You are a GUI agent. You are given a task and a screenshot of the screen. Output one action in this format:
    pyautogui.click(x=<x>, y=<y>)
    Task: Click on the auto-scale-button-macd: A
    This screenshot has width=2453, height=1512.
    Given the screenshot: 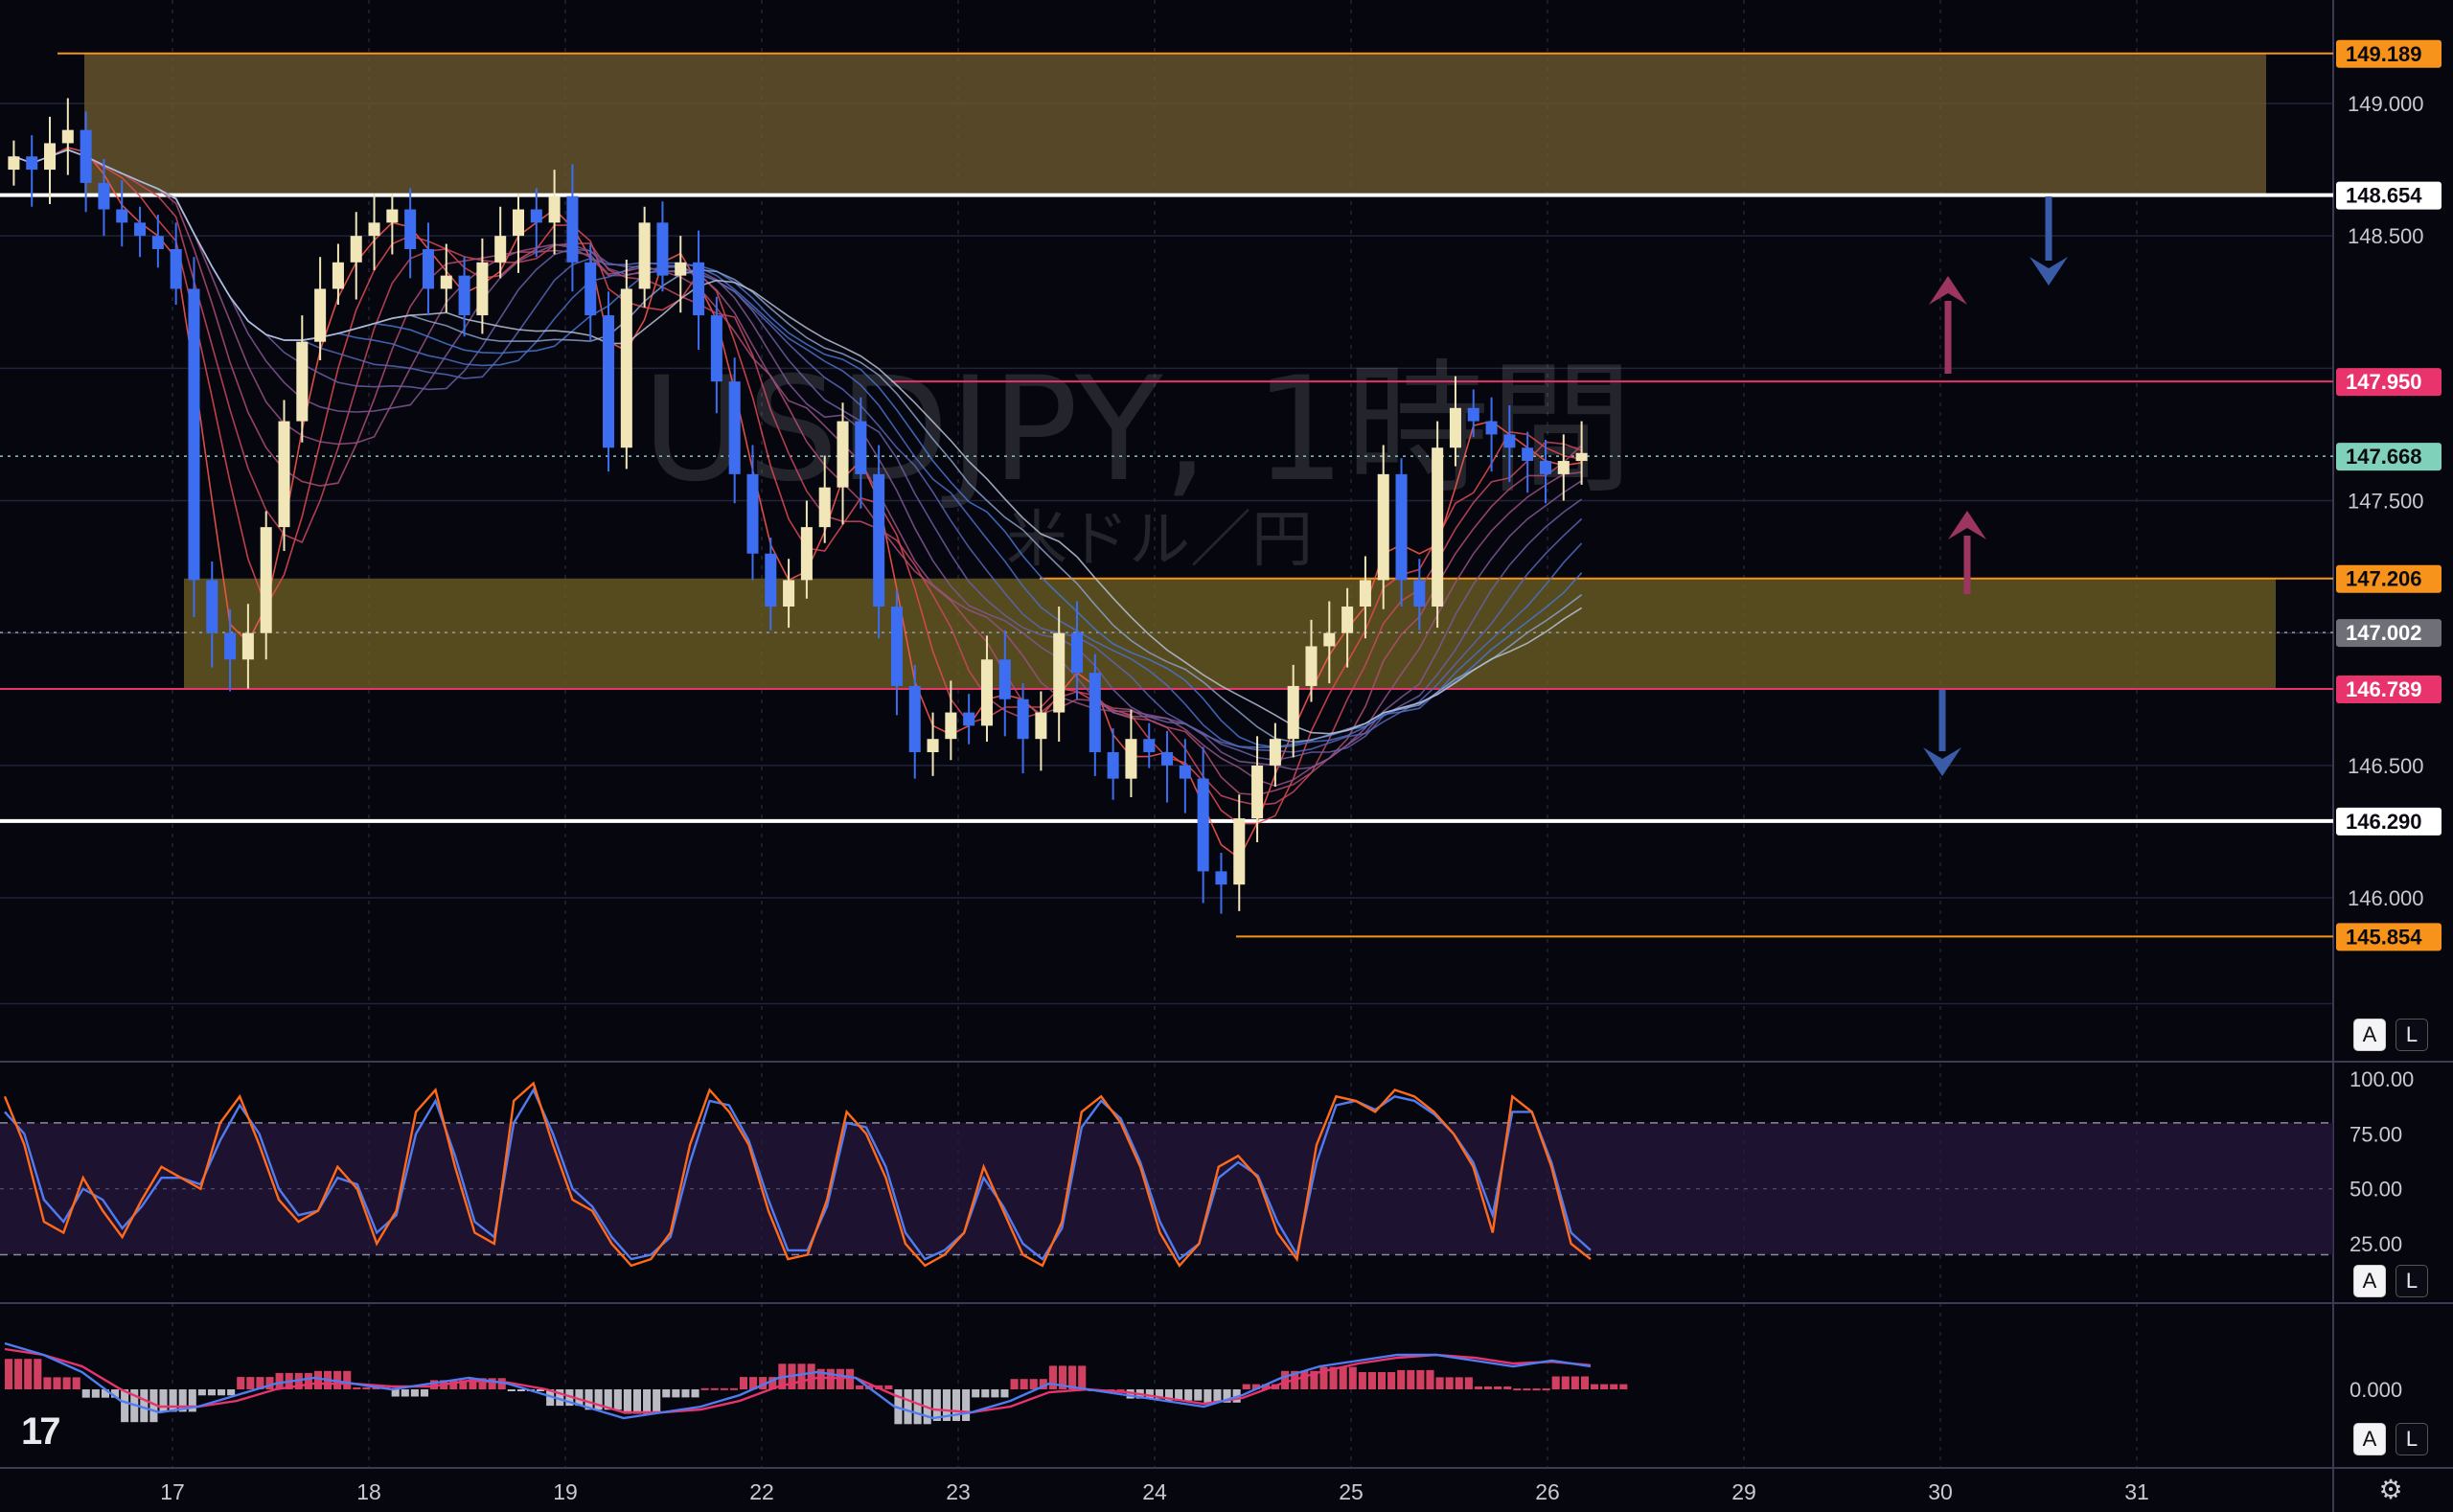 What is the action you would take?
    pyautogui.click(x=2370, y=1439)
    